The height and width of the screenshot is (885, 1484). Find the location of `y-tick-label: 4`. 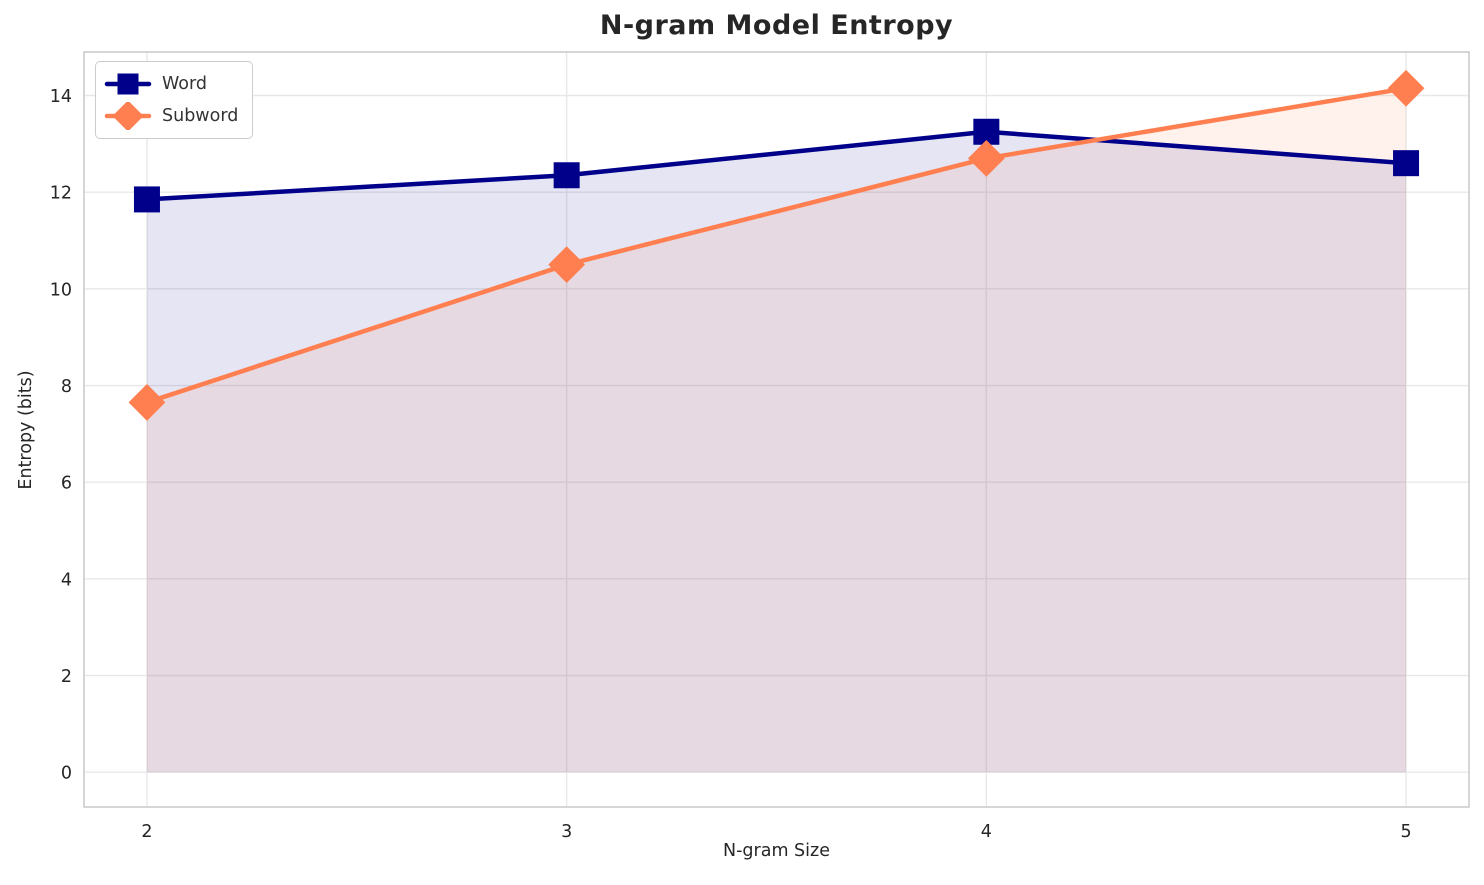

y-tick-label: 4 is located at coordinates (66, 580).